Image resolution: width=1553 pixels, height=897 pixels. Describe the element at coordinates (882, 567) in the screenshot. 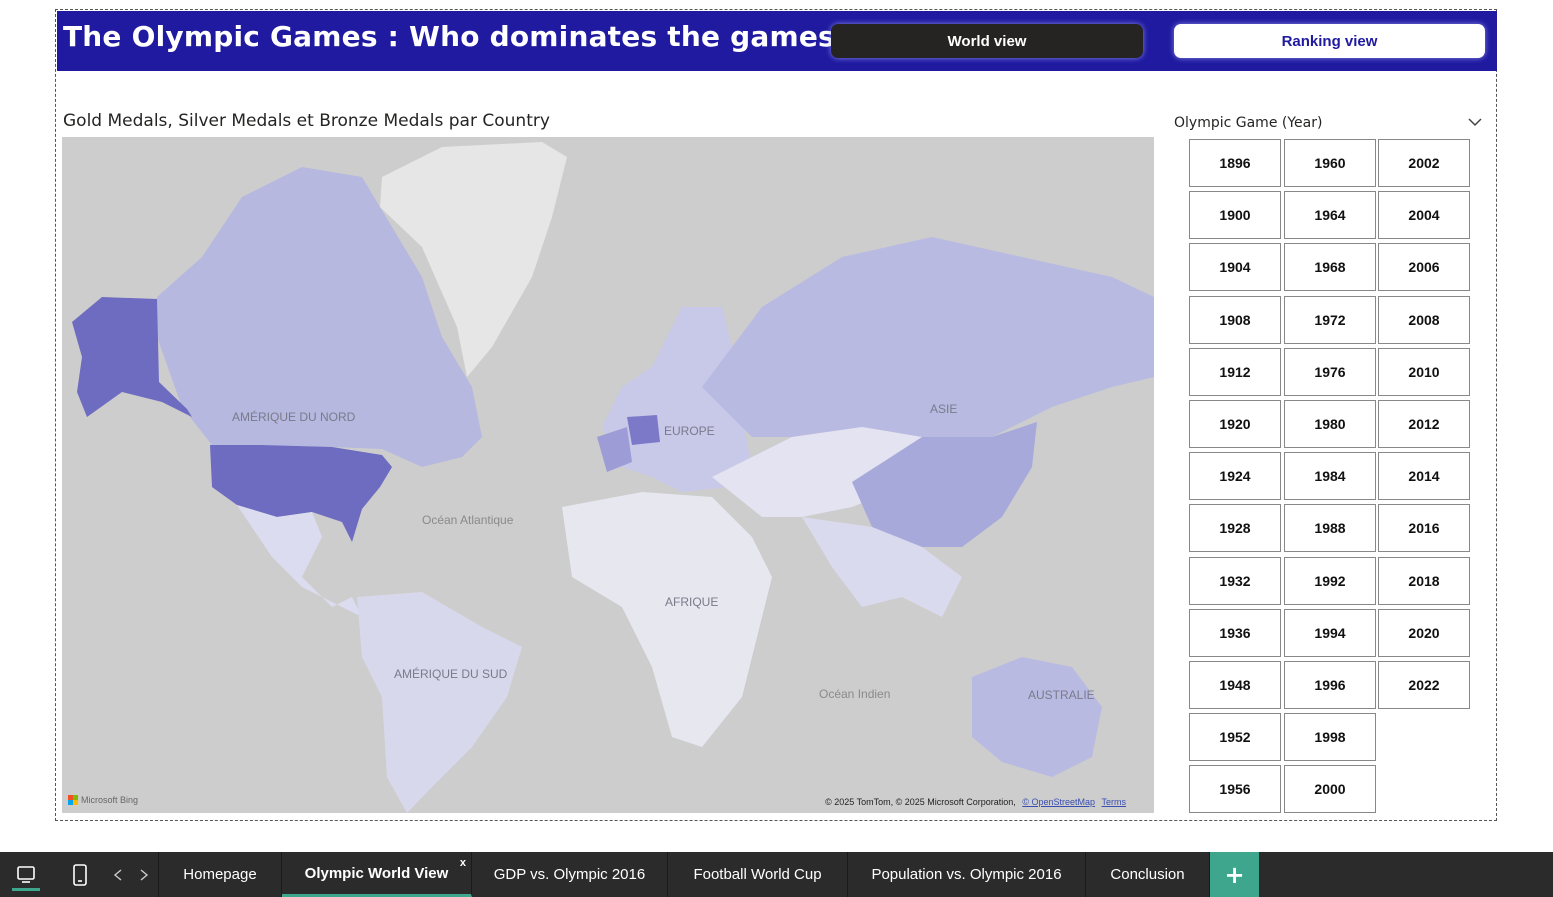

I see `south-asia-shape` at that location.